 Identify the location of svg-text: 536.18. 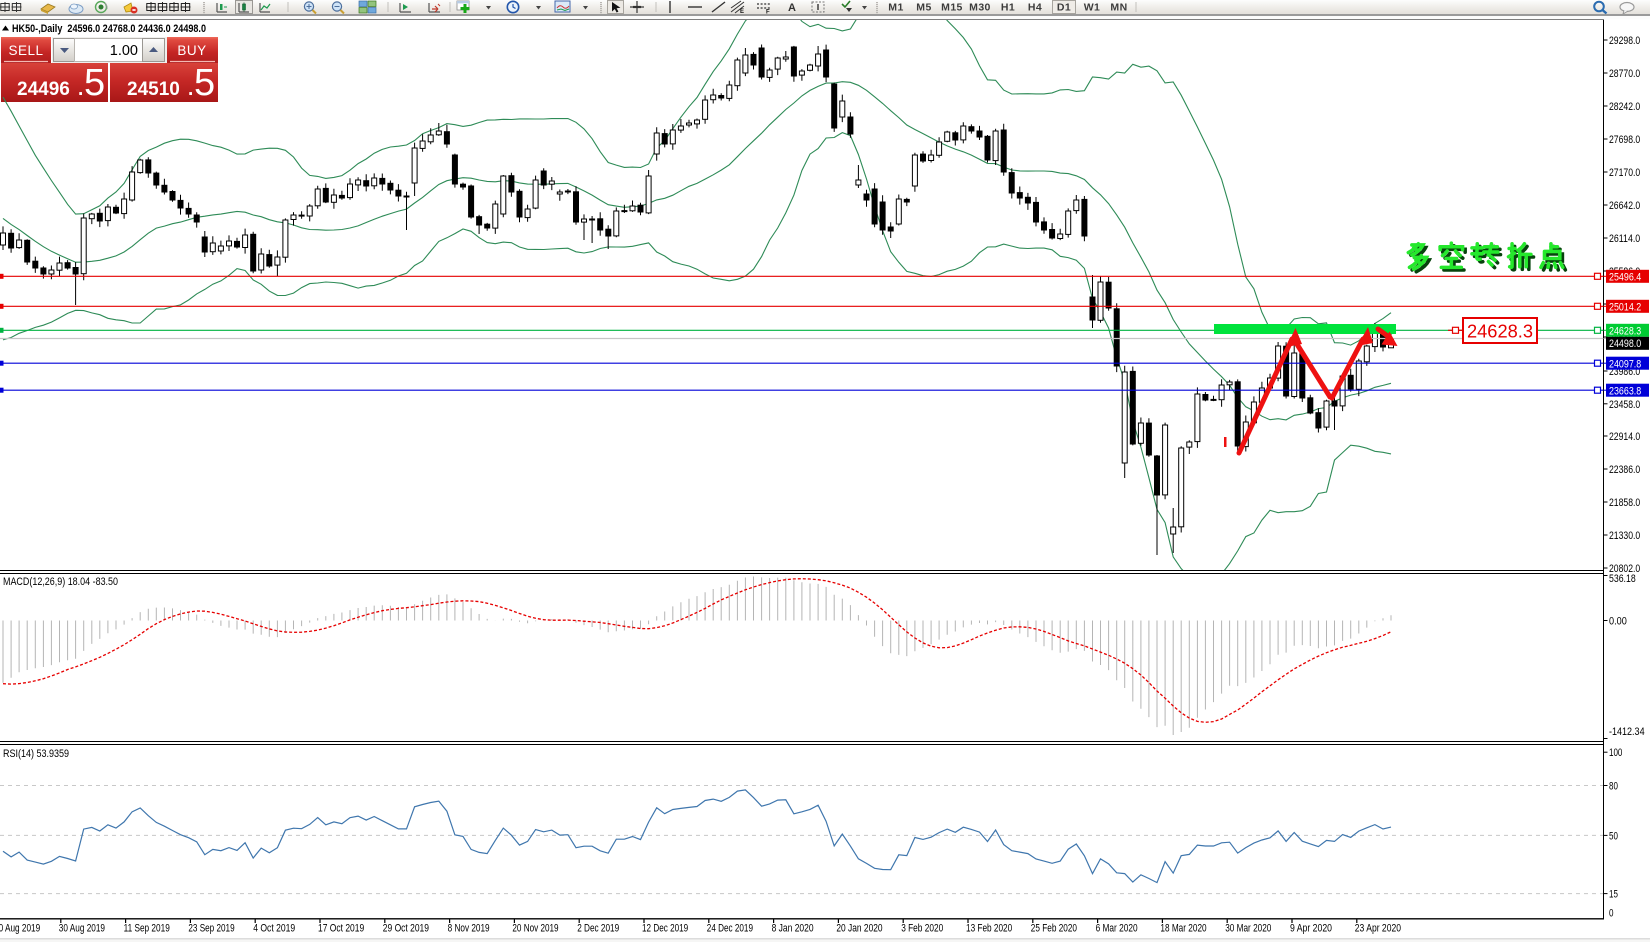
(1622, 579).